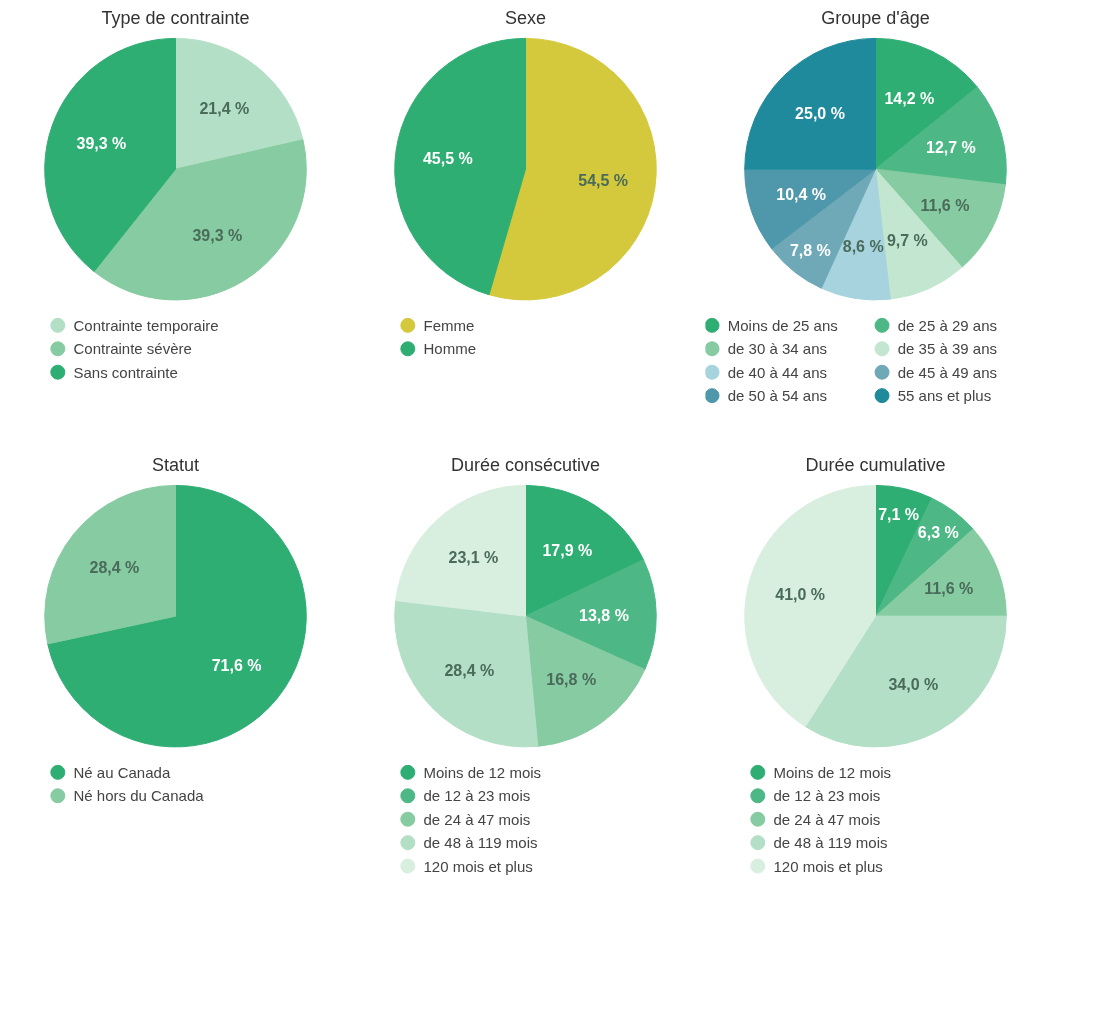  I want to click on data-label: 16,8 %, so click(571, 680).